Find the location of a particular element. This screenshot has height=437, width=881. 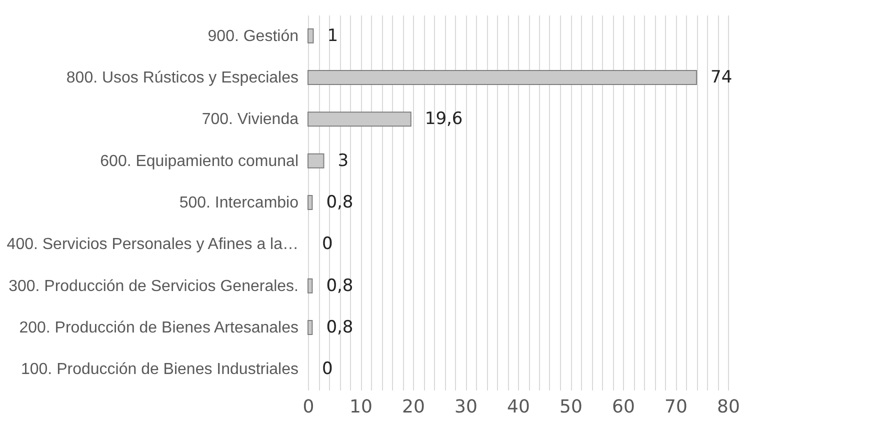

y-tick-label: 700. Vivienda is located at coordinates (250, 119).